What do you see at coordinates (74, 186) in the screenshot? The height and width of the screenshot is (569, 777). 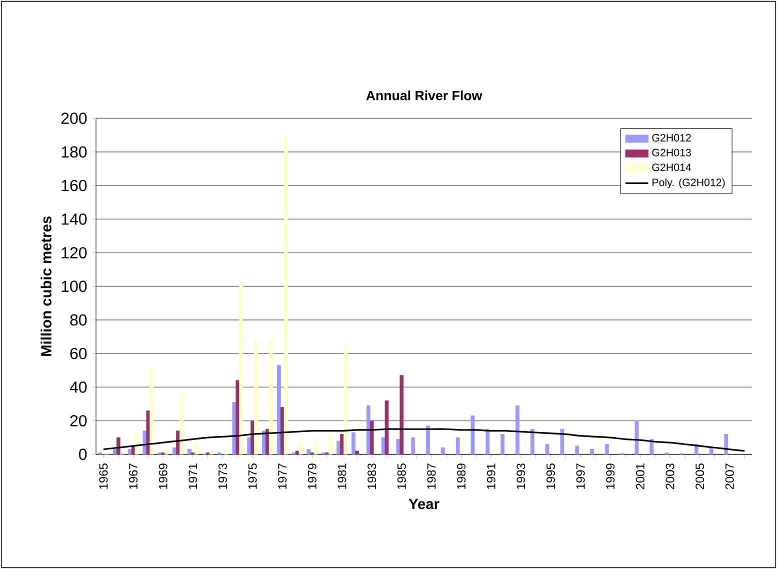 I see `y-tick-label: 160` at bounding box center [74, 186].